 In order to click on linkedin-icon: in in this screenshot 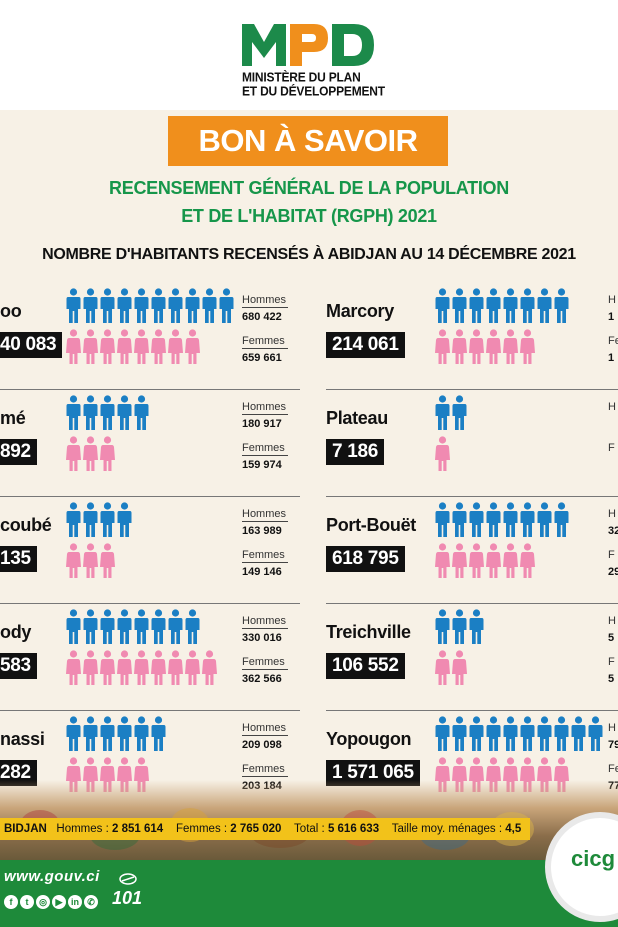, I will do `click(75, 902)`.